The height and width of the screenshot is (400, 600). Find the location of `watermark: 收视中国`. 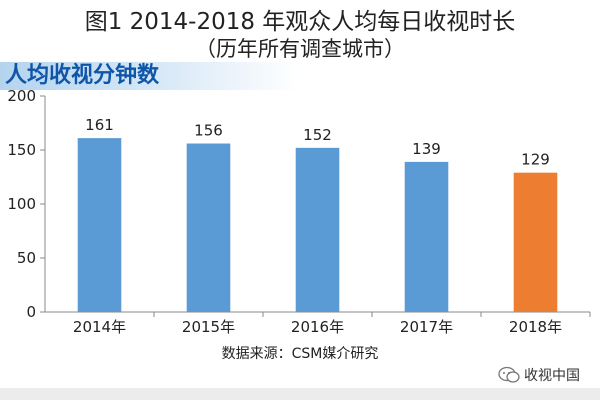

watermark: 收视中国 is located at coordinates (539, 375).